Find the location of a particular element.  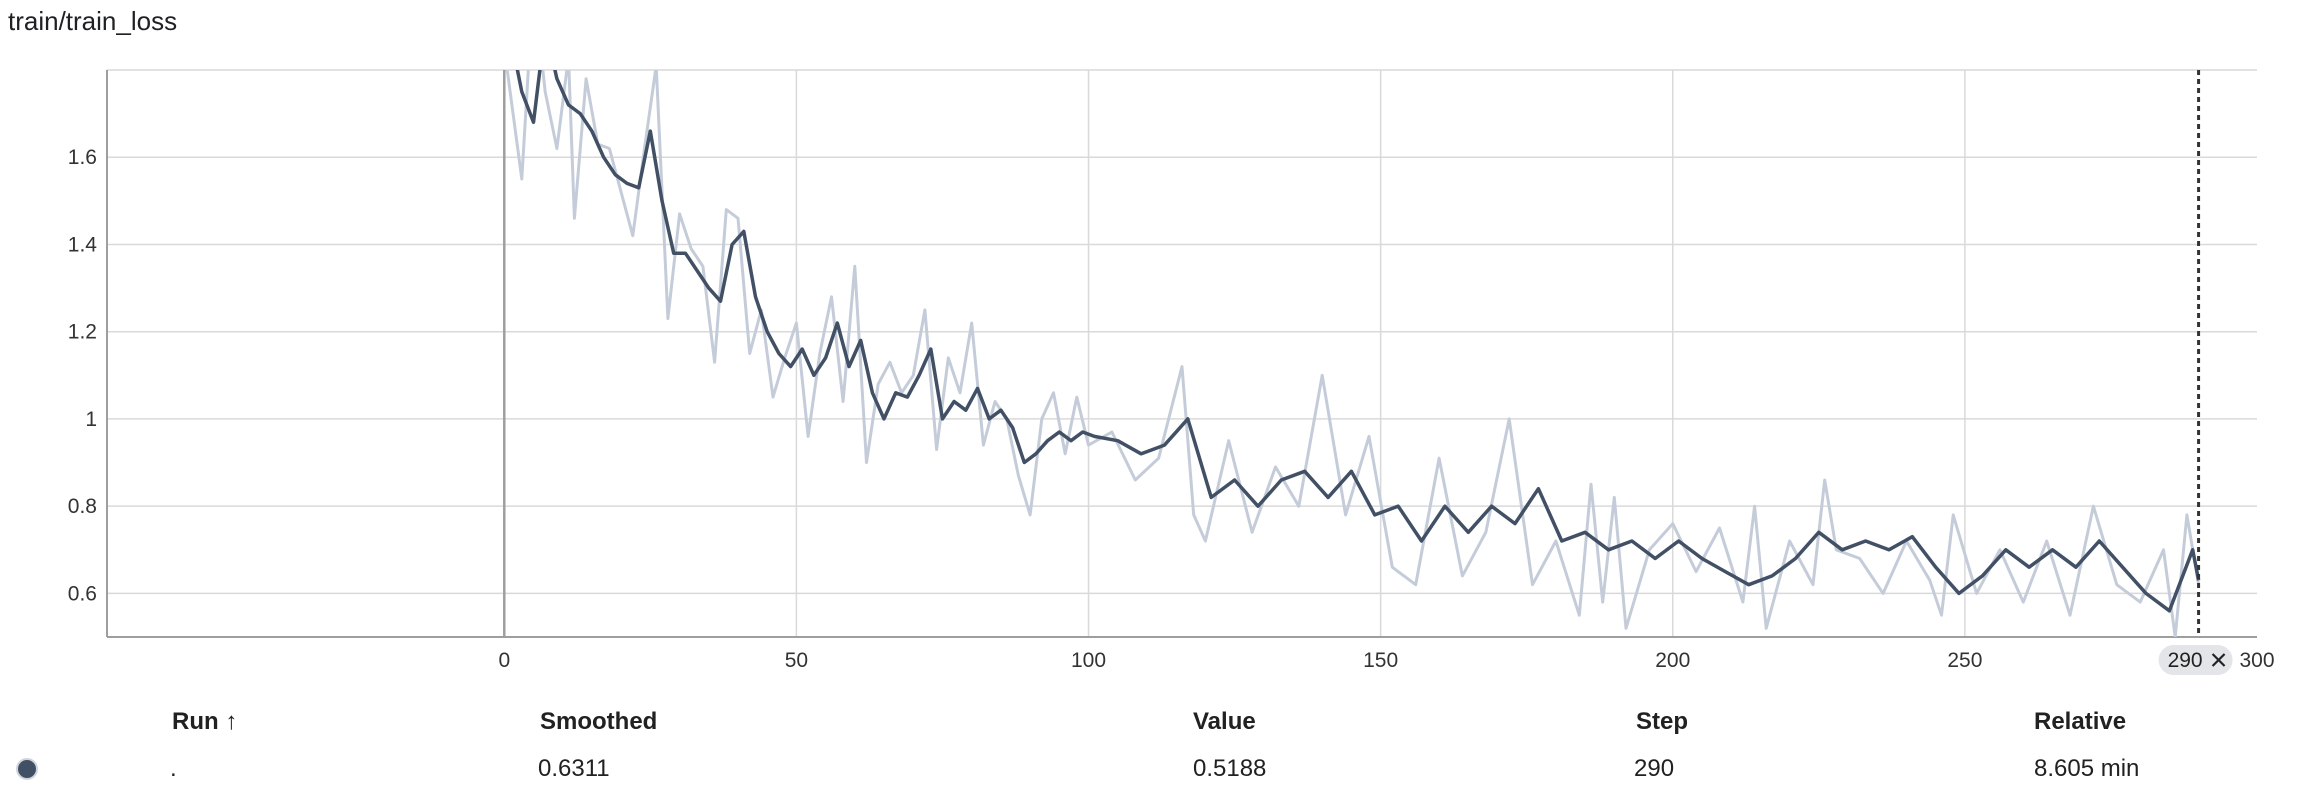

header-value: Value is located at coordinates (1224, 721).